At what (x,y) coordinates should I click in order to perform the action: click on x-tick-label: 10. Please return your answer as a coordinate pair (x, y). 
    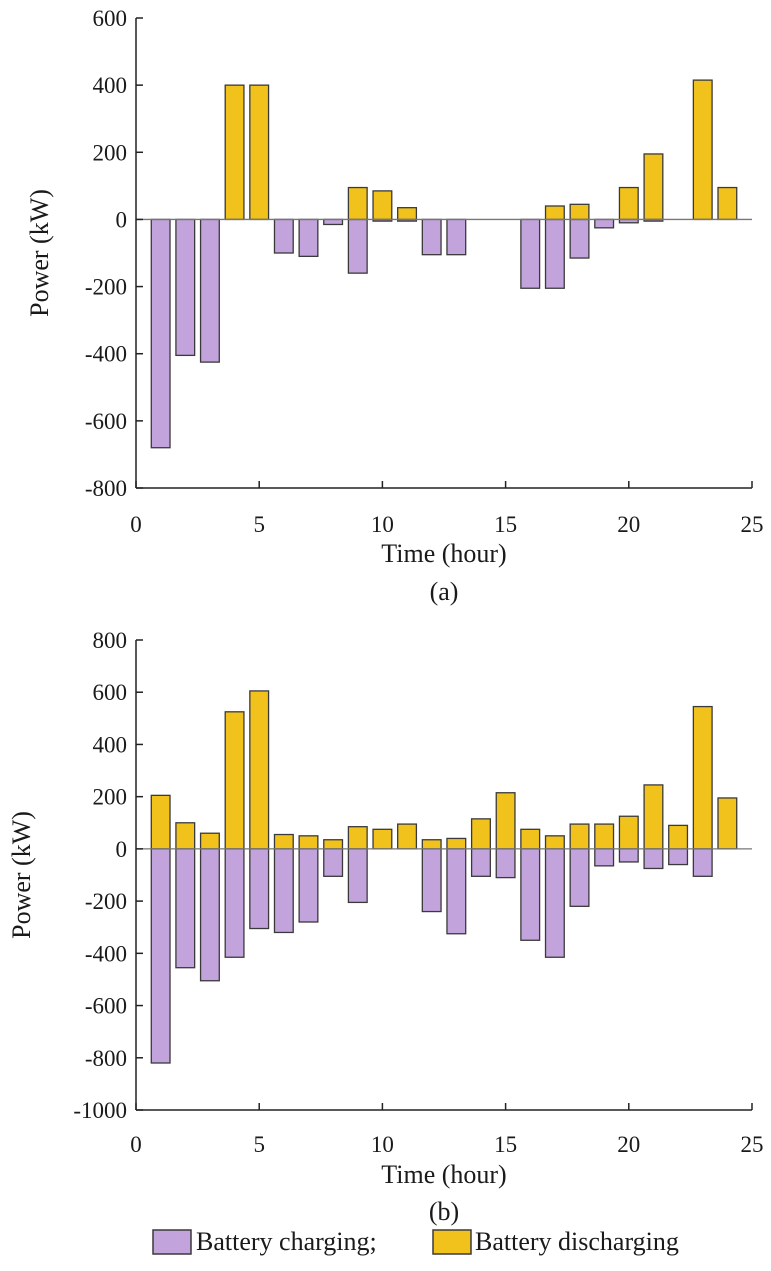
    Looking at the image, I should click on (382, 524).